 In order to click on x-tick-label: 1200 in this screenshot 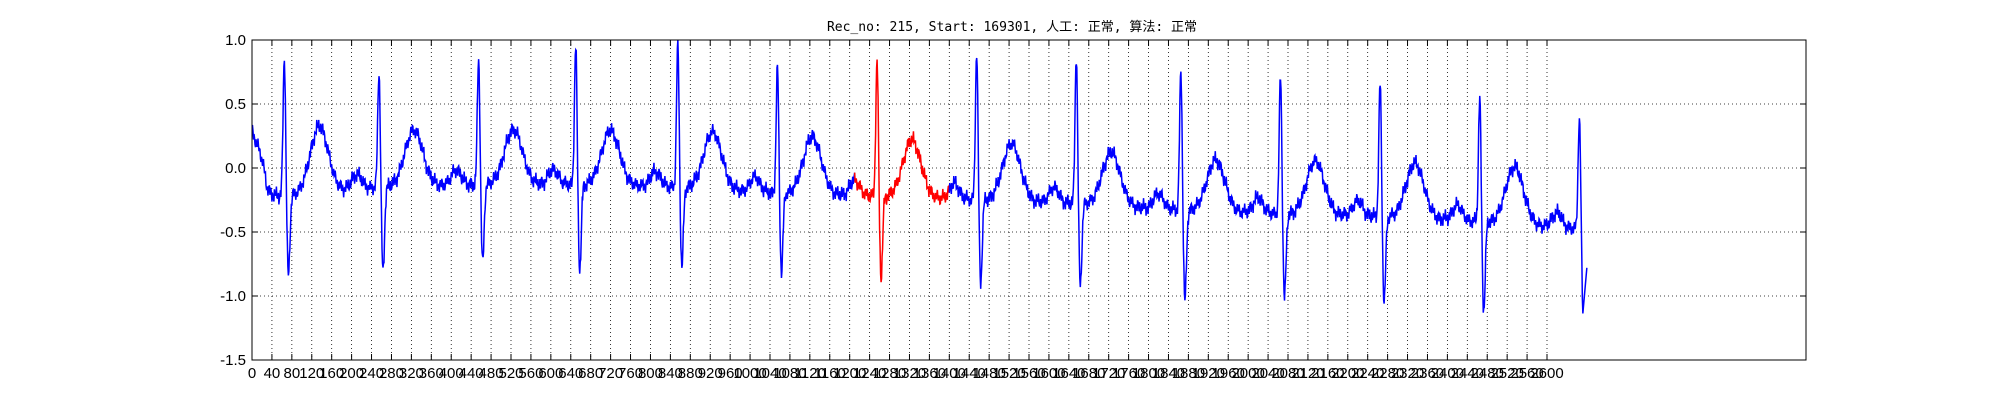, I will do `click(849, 373)`.